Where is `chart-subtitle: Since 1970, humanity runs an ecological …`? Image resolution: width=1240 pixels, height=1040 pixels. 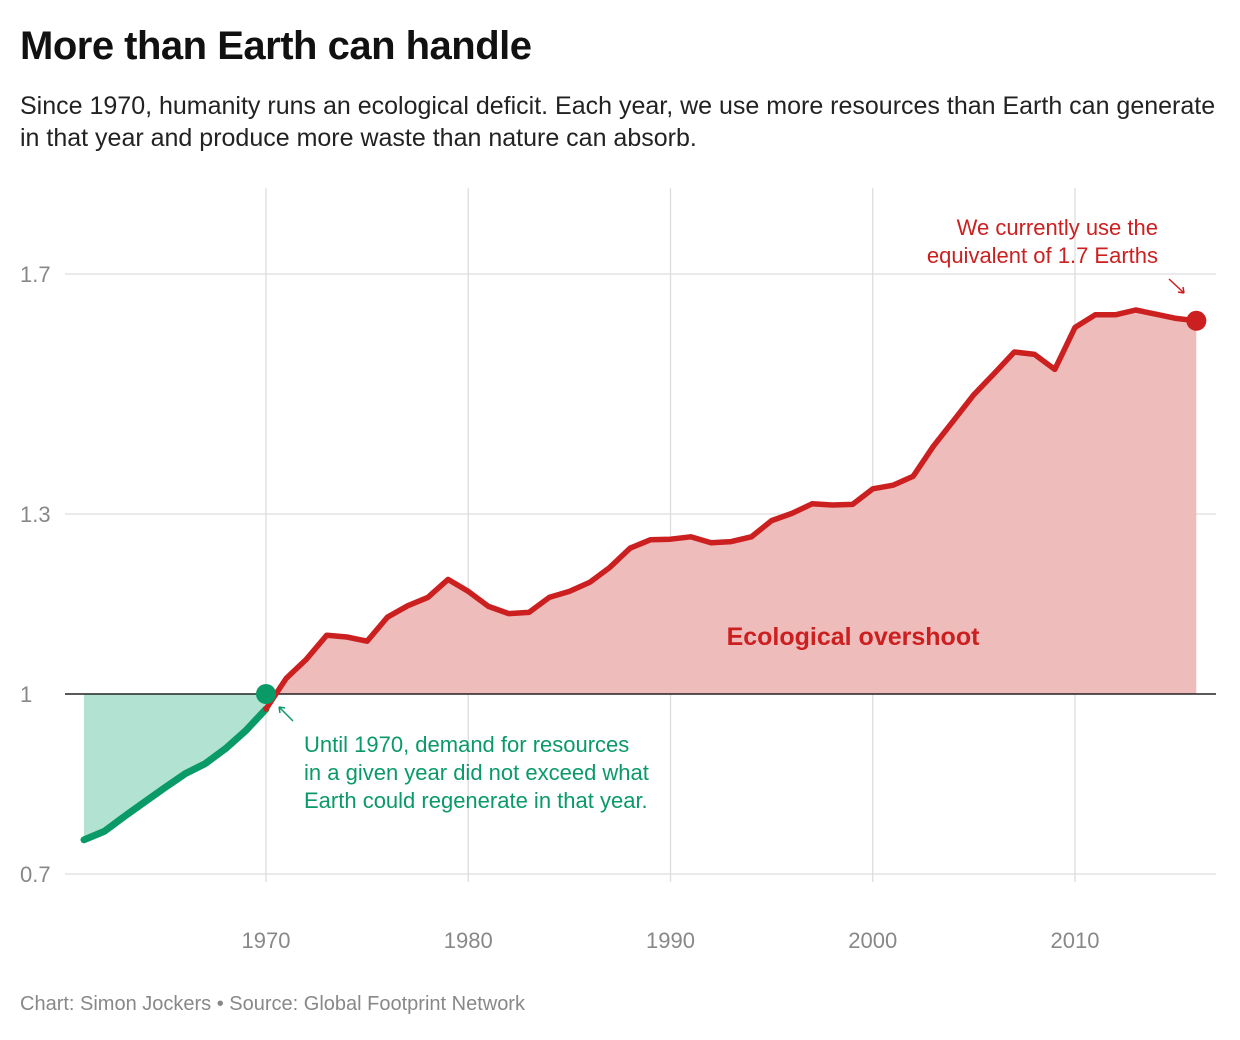
chart-subtitle: Since 1970, humanity runs an ecological … is located at coordinates (618, 122).